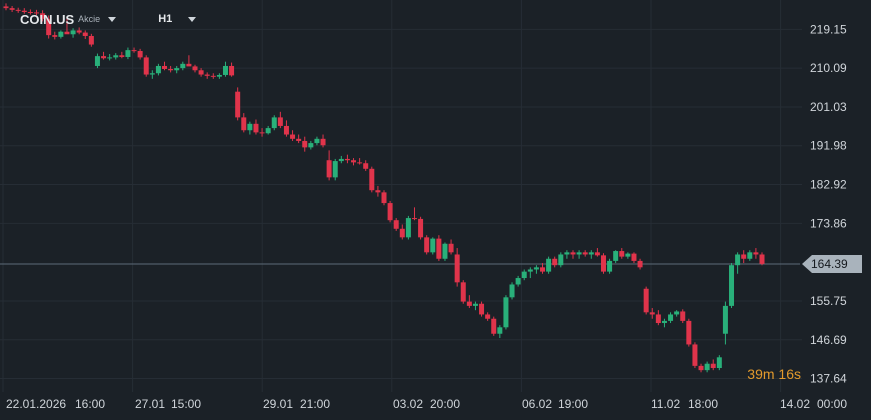  I want to click on y-tick-label: 155.75, so click(828, 301).